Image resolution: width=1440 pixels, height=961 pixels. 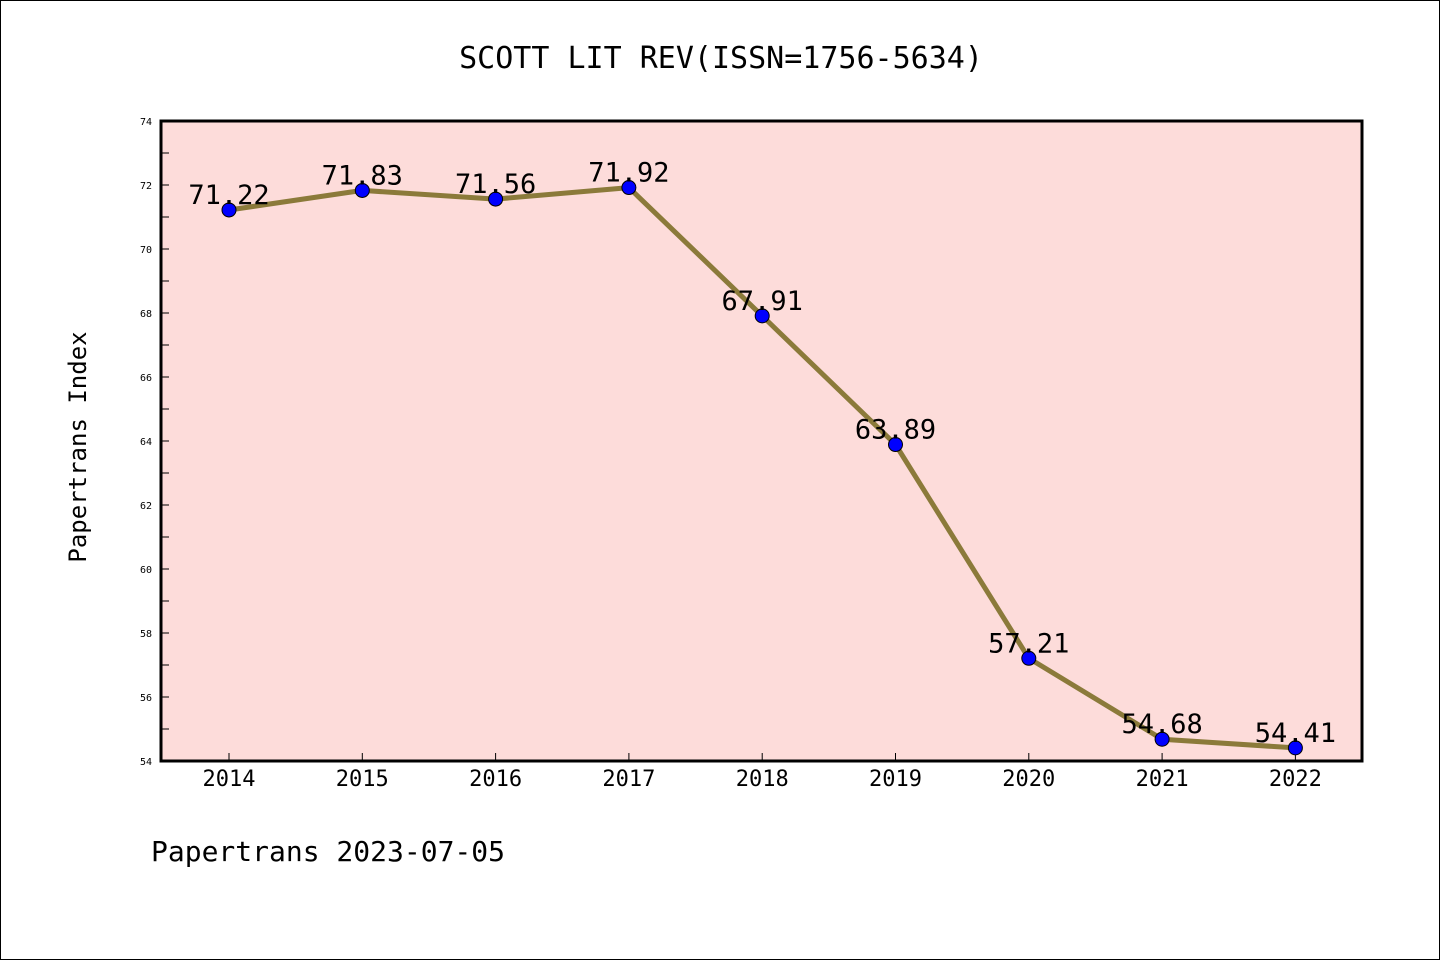 What do you see at coordinates (146, 506) in the screenshot?
I see `y-tick-label: 62` at bounding box center [146, 506].